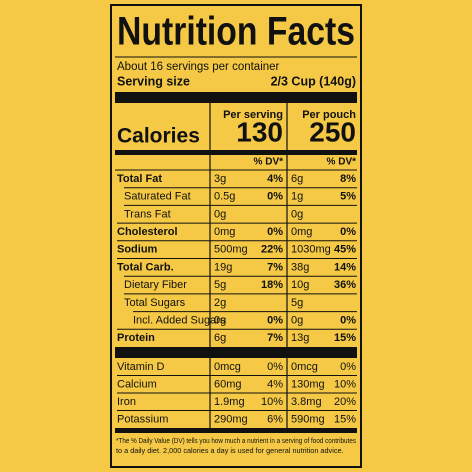  I want to click on nutrient-name: Total Fat, so click(139, 179).